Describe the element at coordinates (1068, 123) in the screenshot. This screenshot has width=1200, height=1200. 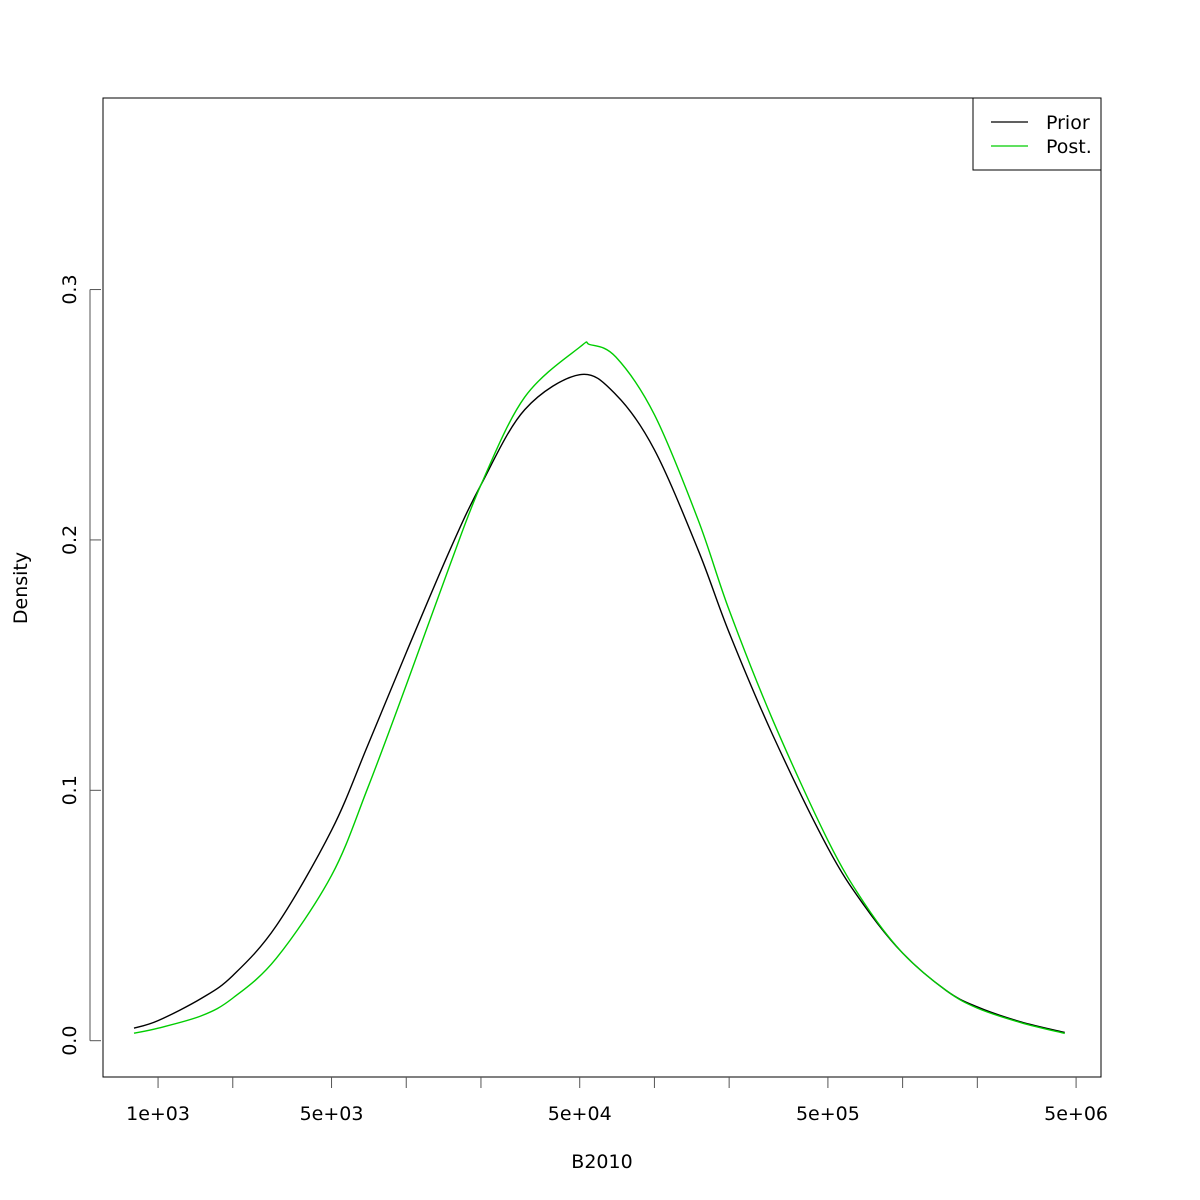
I see `legend-label-prior: Prior` at that location.